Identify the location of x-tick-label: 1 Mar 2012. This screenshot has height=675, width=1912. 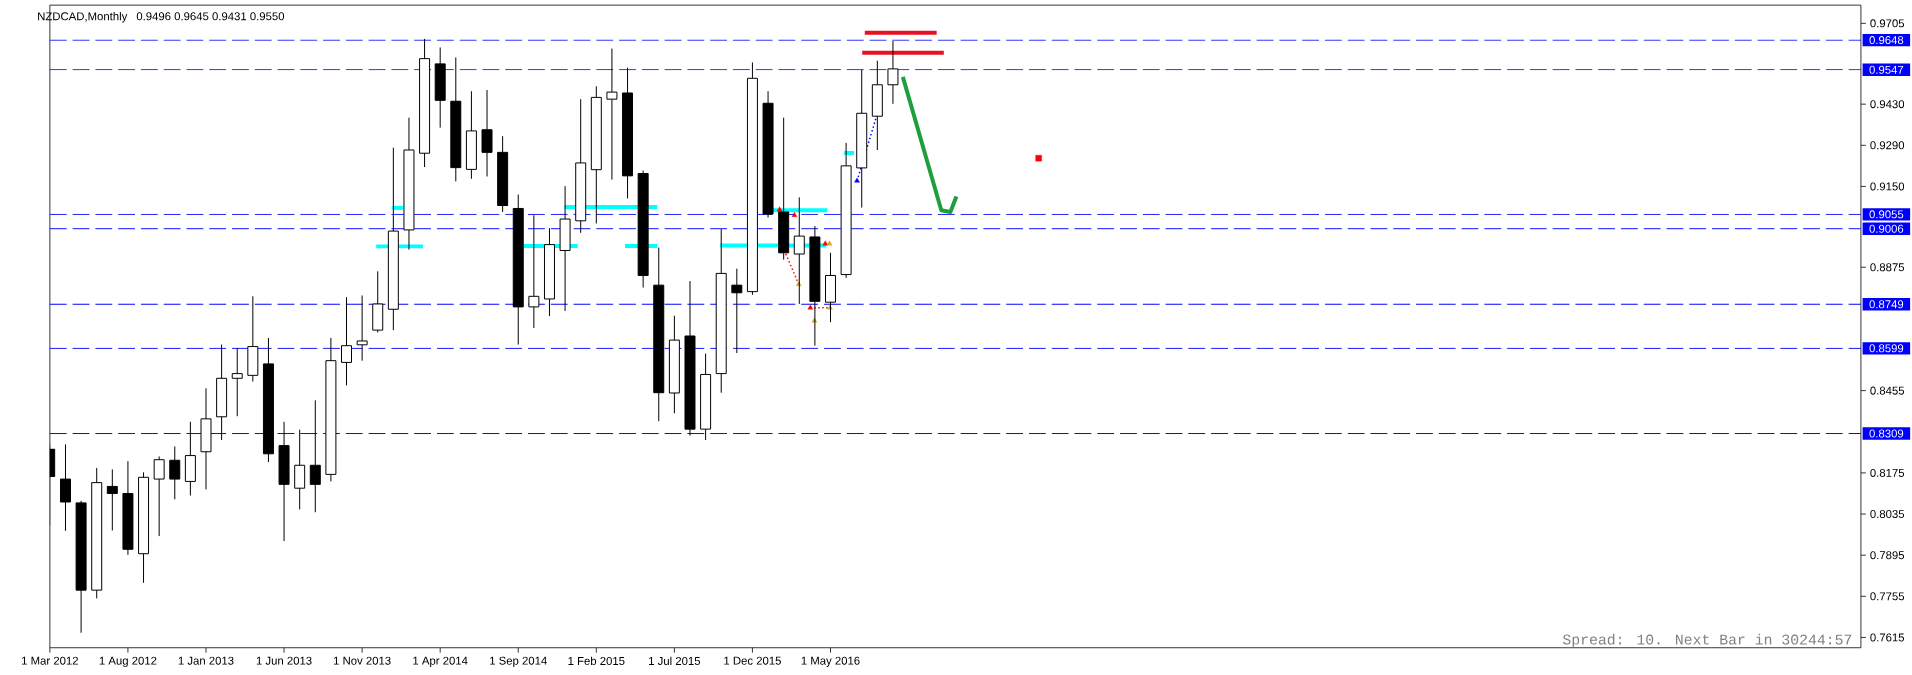
(50, 660).